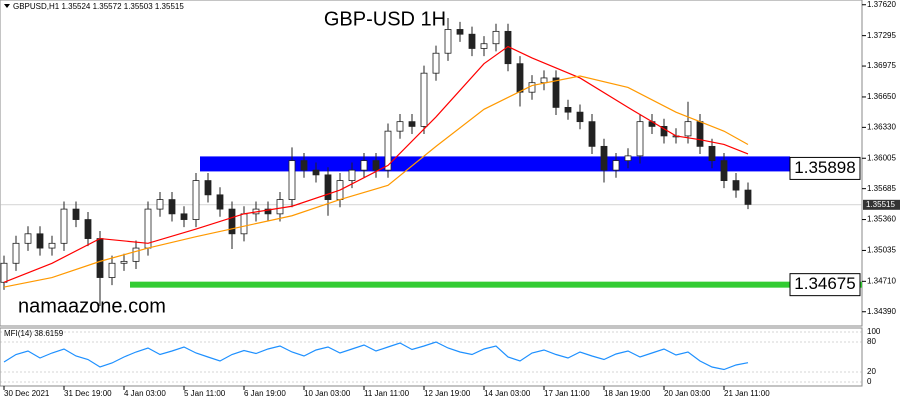 Image resolution: width=900 pixels, height=400 pixels. I want to click on support-line, so click(496, 284).